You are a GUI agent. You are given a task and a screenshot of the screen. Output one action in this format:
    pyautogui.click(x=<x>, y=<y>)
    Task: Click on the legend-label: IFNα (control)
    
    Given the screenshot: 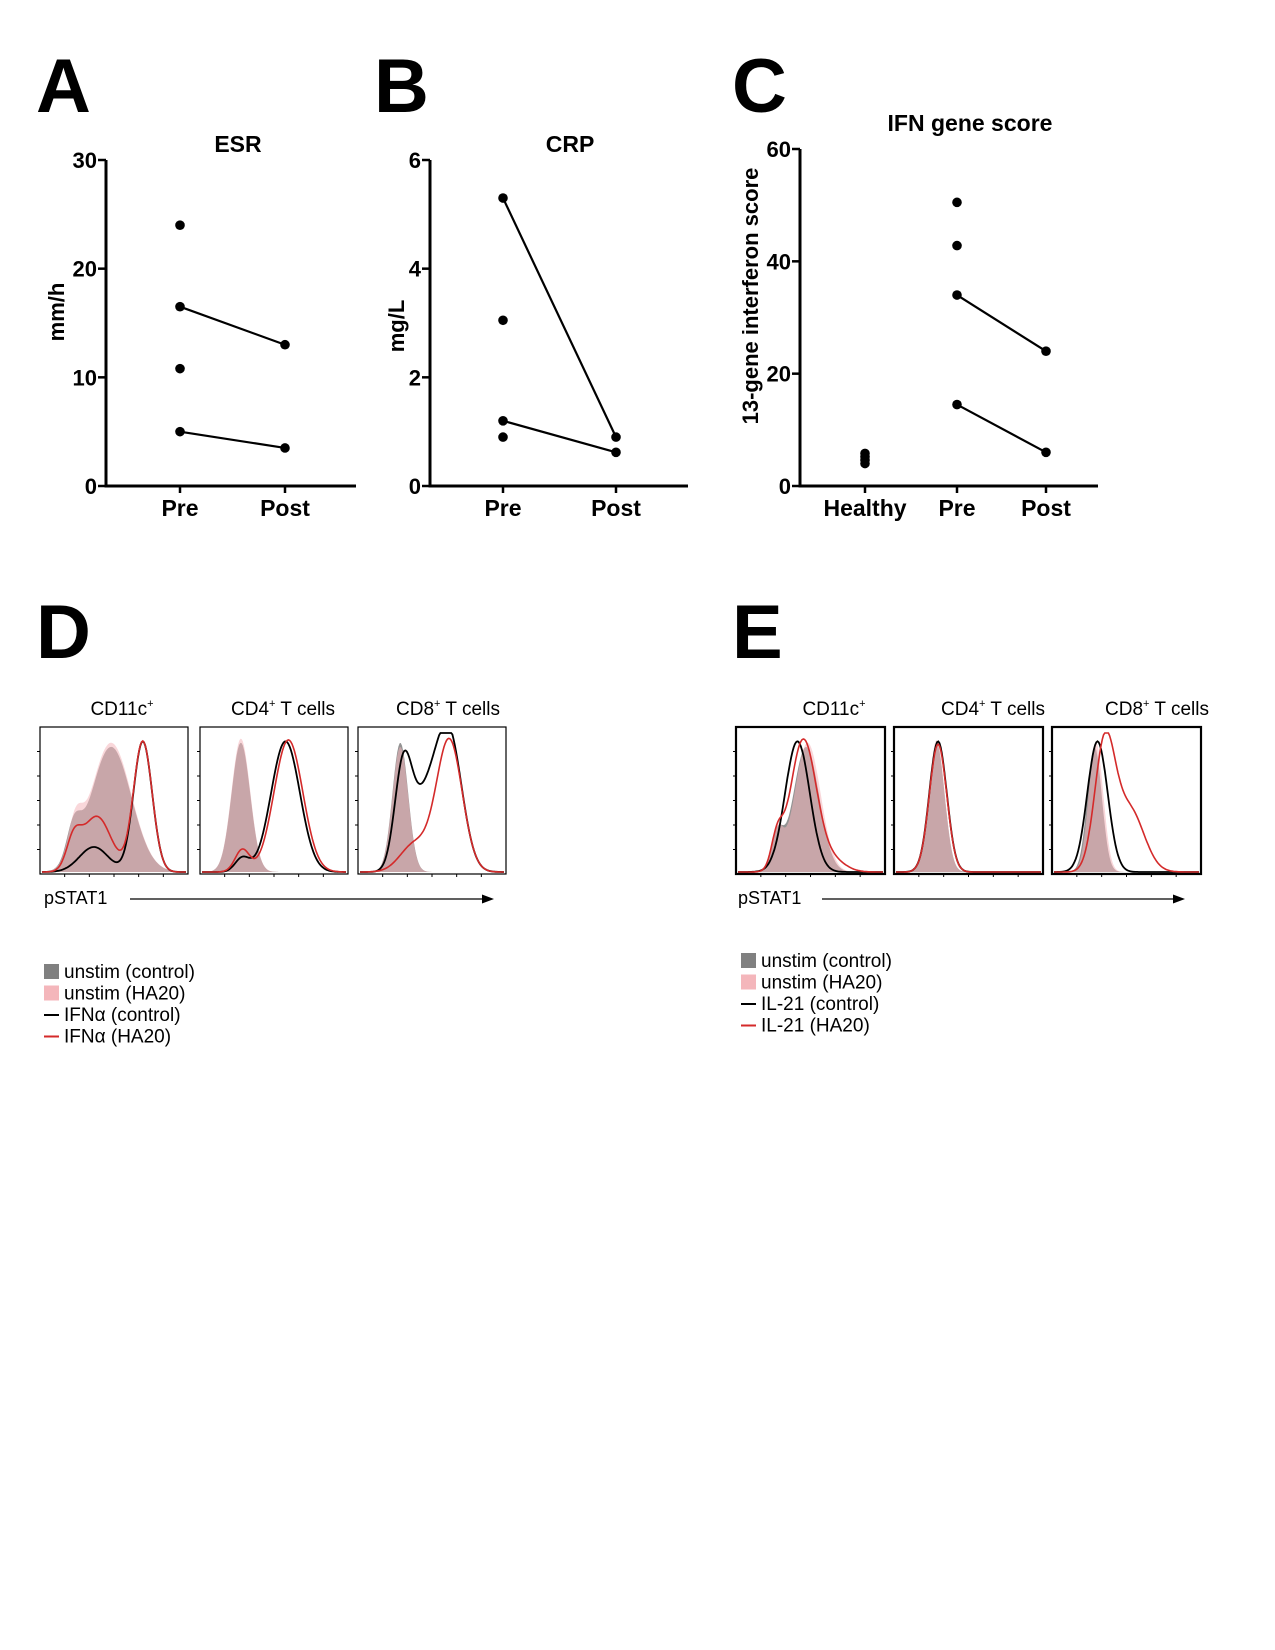 What is the action you would take?
    pyautogui.click(x=122, y=1015)
    